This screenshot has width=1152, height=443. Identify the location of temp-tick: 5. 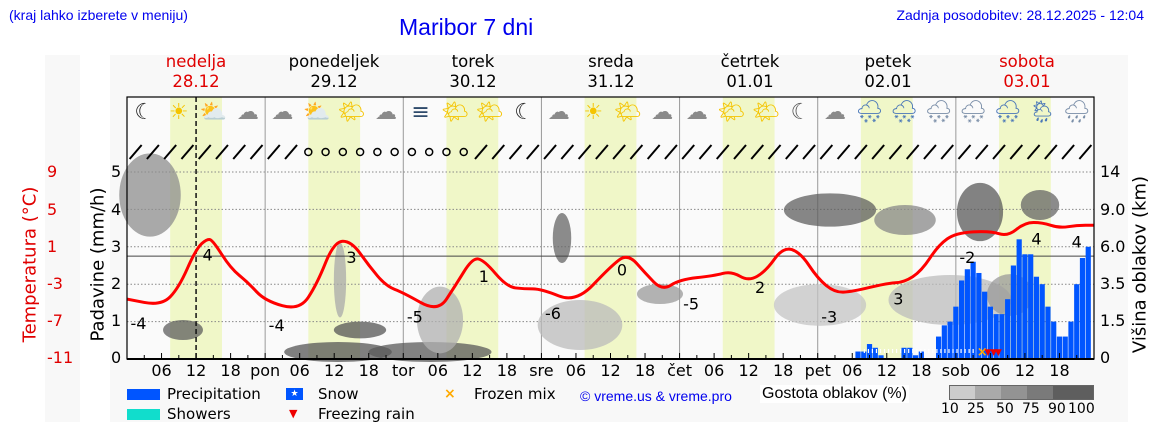
(52, 209).